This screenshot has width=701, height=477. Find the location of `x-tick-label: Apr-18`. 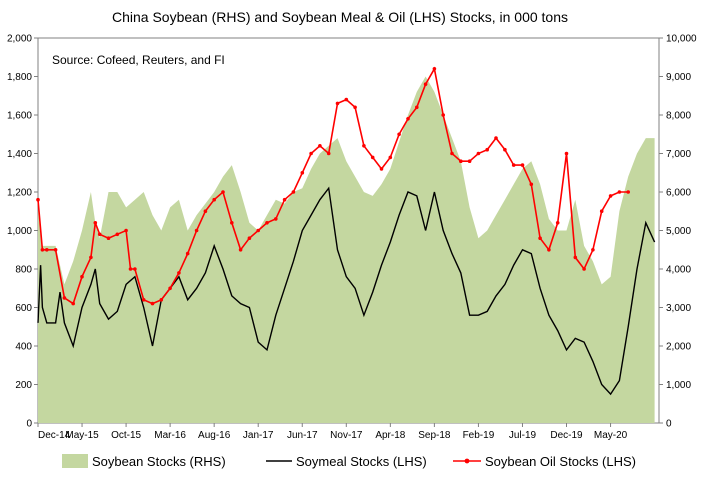

x-tick-label: Apr-18 is located at coordinates (390, 435).